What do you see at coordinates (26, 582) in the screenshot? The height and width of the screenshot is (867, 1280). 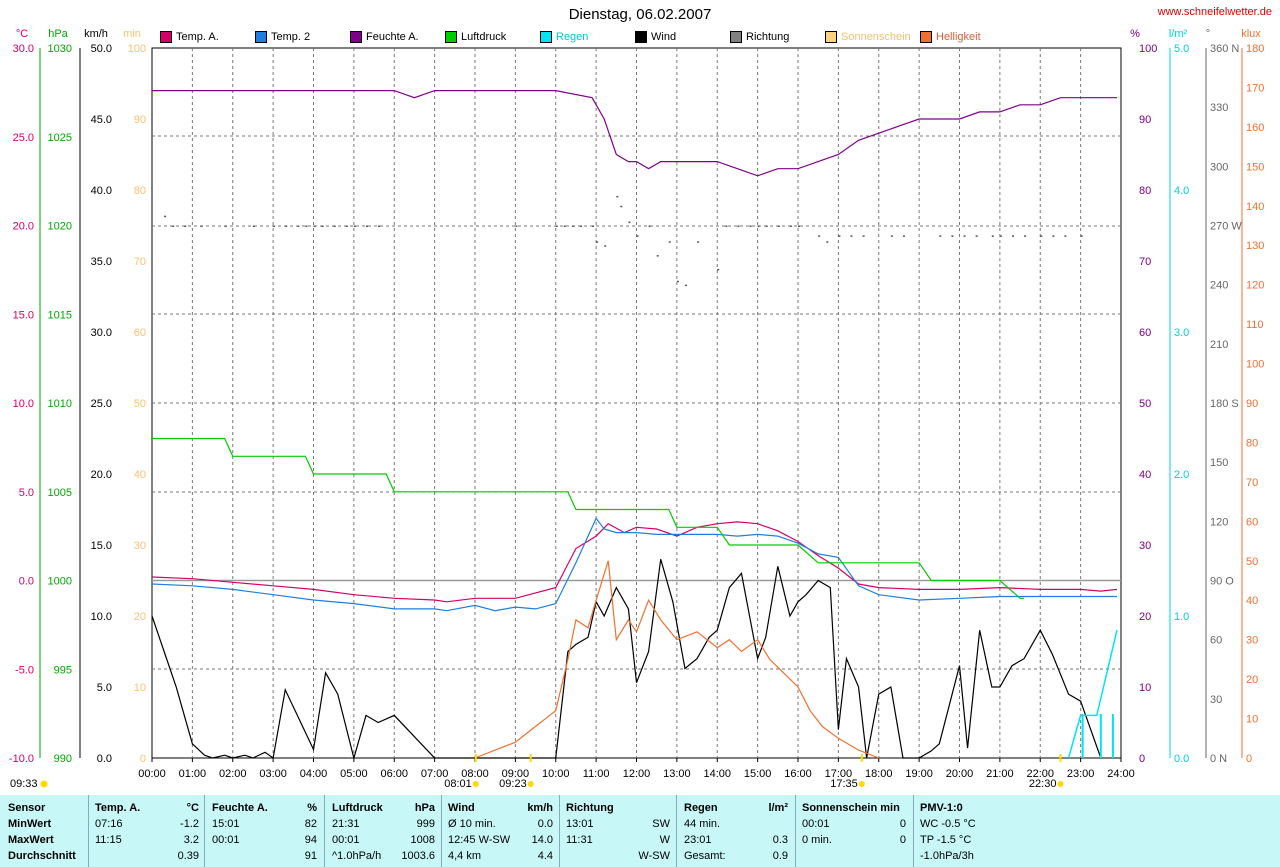 I see `temp-axis-tick: 0.0` at bounding box center [26, 582].